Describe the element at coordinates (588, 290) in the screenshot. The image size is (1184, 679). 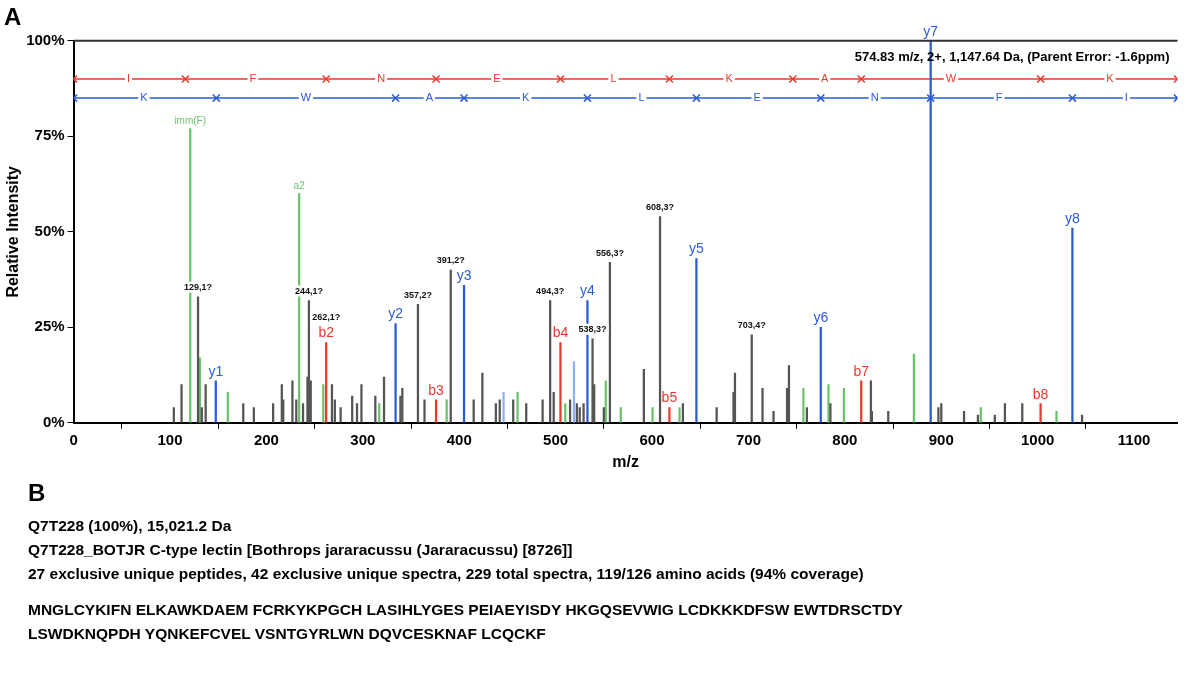
I see `data-label: y4` at that location.